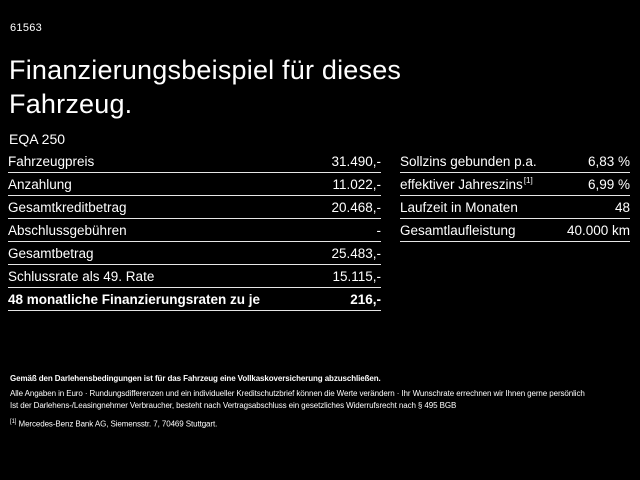 Image resolution: width=640 pixels, height=480 pixels. What do you see at coordinates (26, 28) in the screenshot?
I see `screen-code: 61563` at bounding box center [26, 28].